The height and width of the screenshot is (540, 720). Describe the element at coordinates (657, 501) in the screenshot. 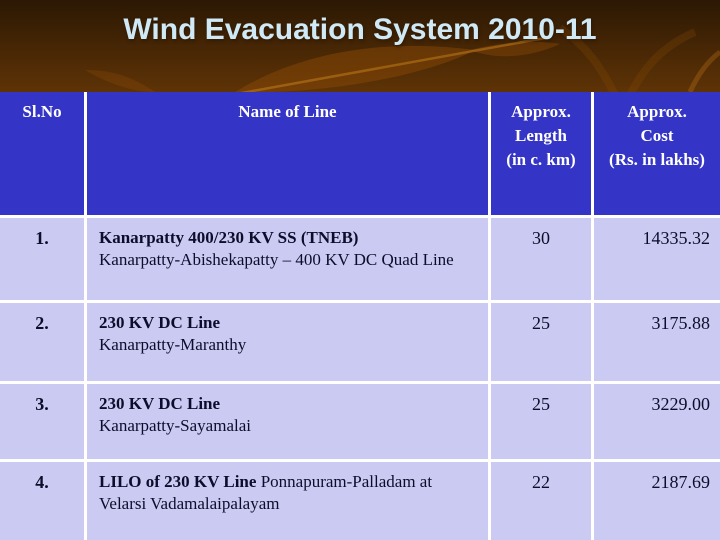

I see `cost-cell: 2187.69` at that location.